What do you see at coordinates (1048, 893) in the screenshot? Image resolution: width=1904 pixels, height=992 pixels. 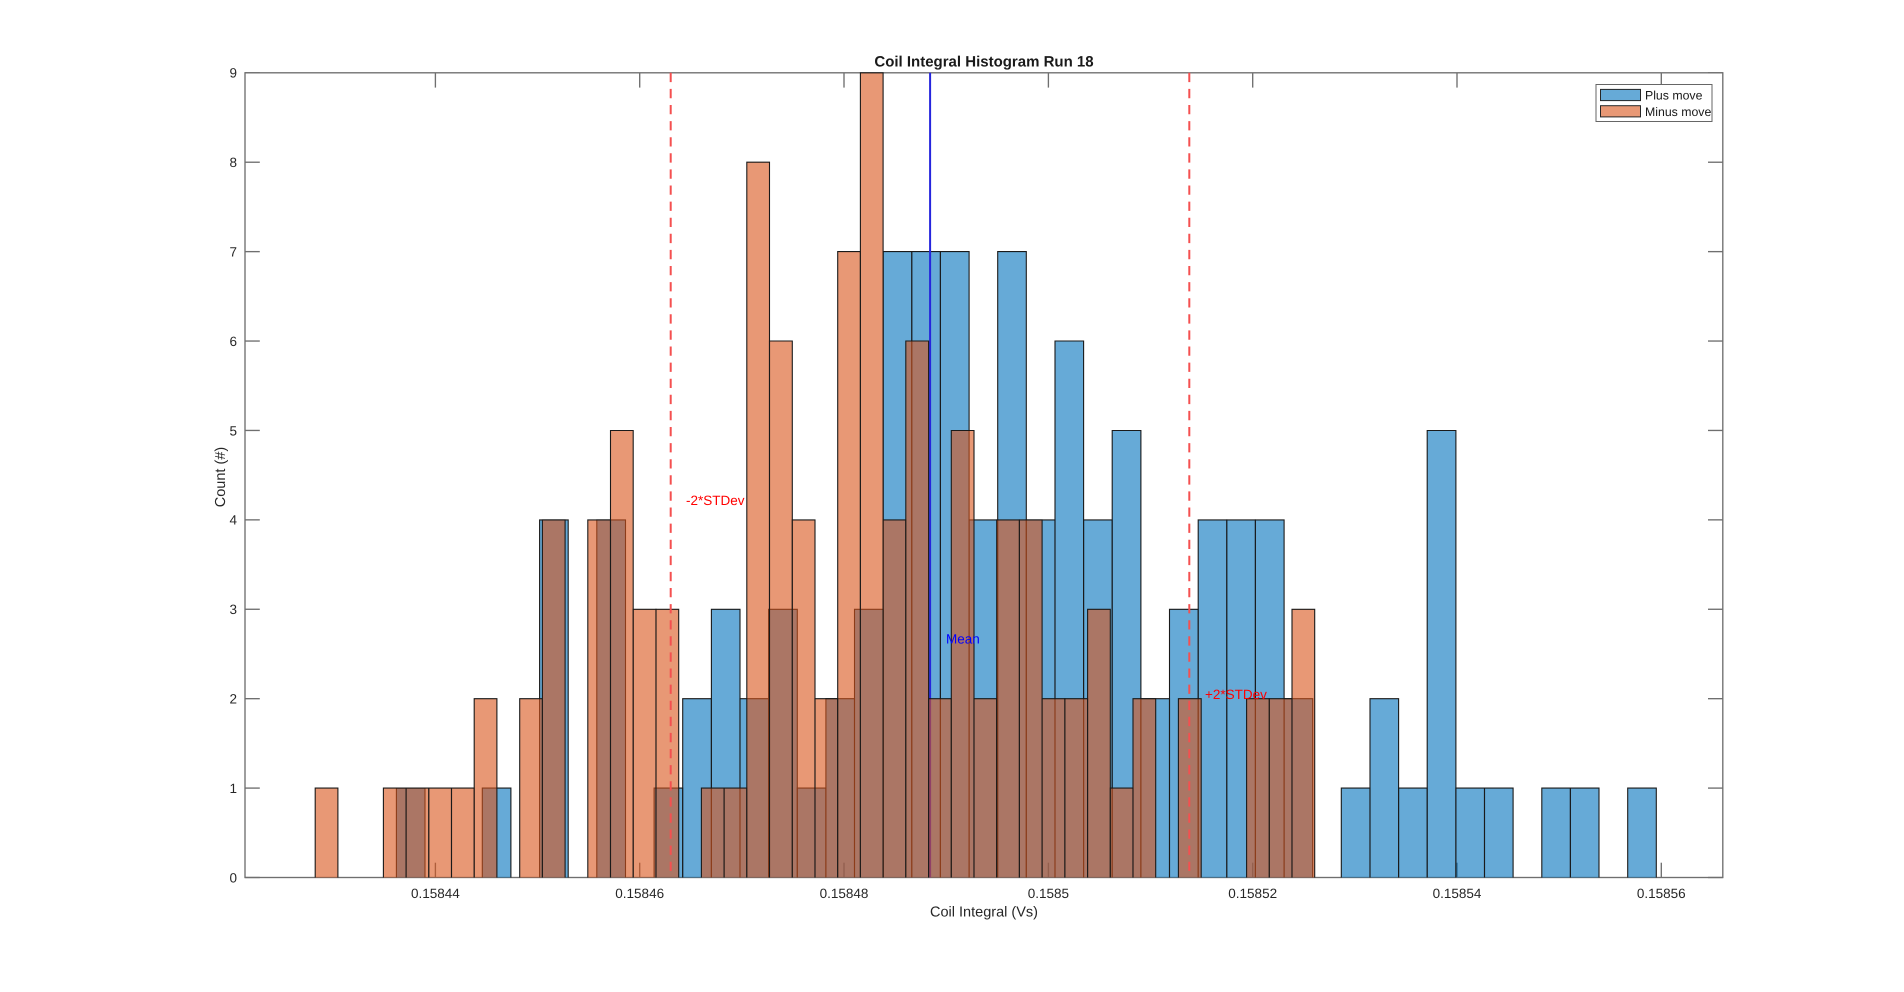 I see `svg-text: 0.1585` at bounding box center [1048, 893].